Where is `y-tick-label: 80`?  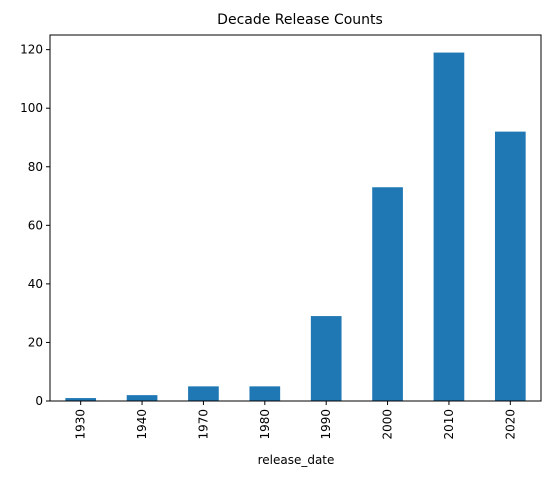 y-tick-label: 80 is located at coordinates (35, 167).